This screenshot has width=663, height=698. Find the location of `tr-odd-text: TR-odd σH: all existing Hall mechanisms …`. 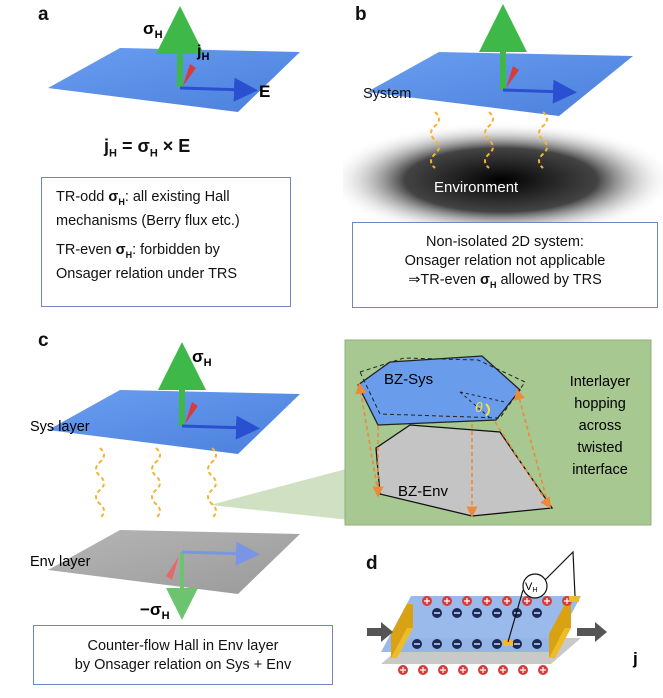

tr-odd-text: TR-odd σH: all existing Hall mechanisms … is located at coordinates (148, 209).